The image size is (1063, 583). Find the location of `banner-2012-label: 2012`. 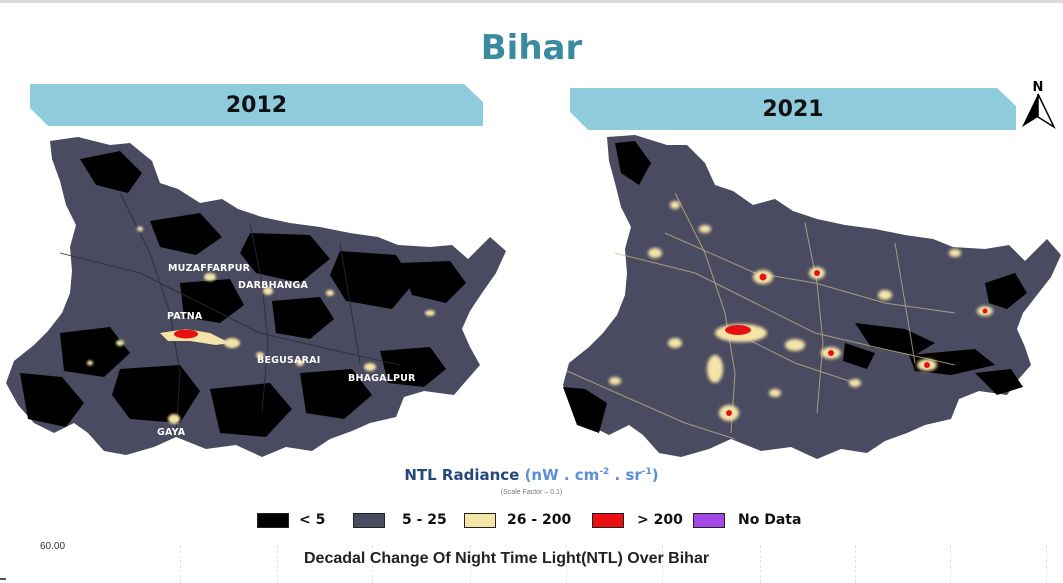

banner-2012-label: 2012 is located at coordinates (256, 105).